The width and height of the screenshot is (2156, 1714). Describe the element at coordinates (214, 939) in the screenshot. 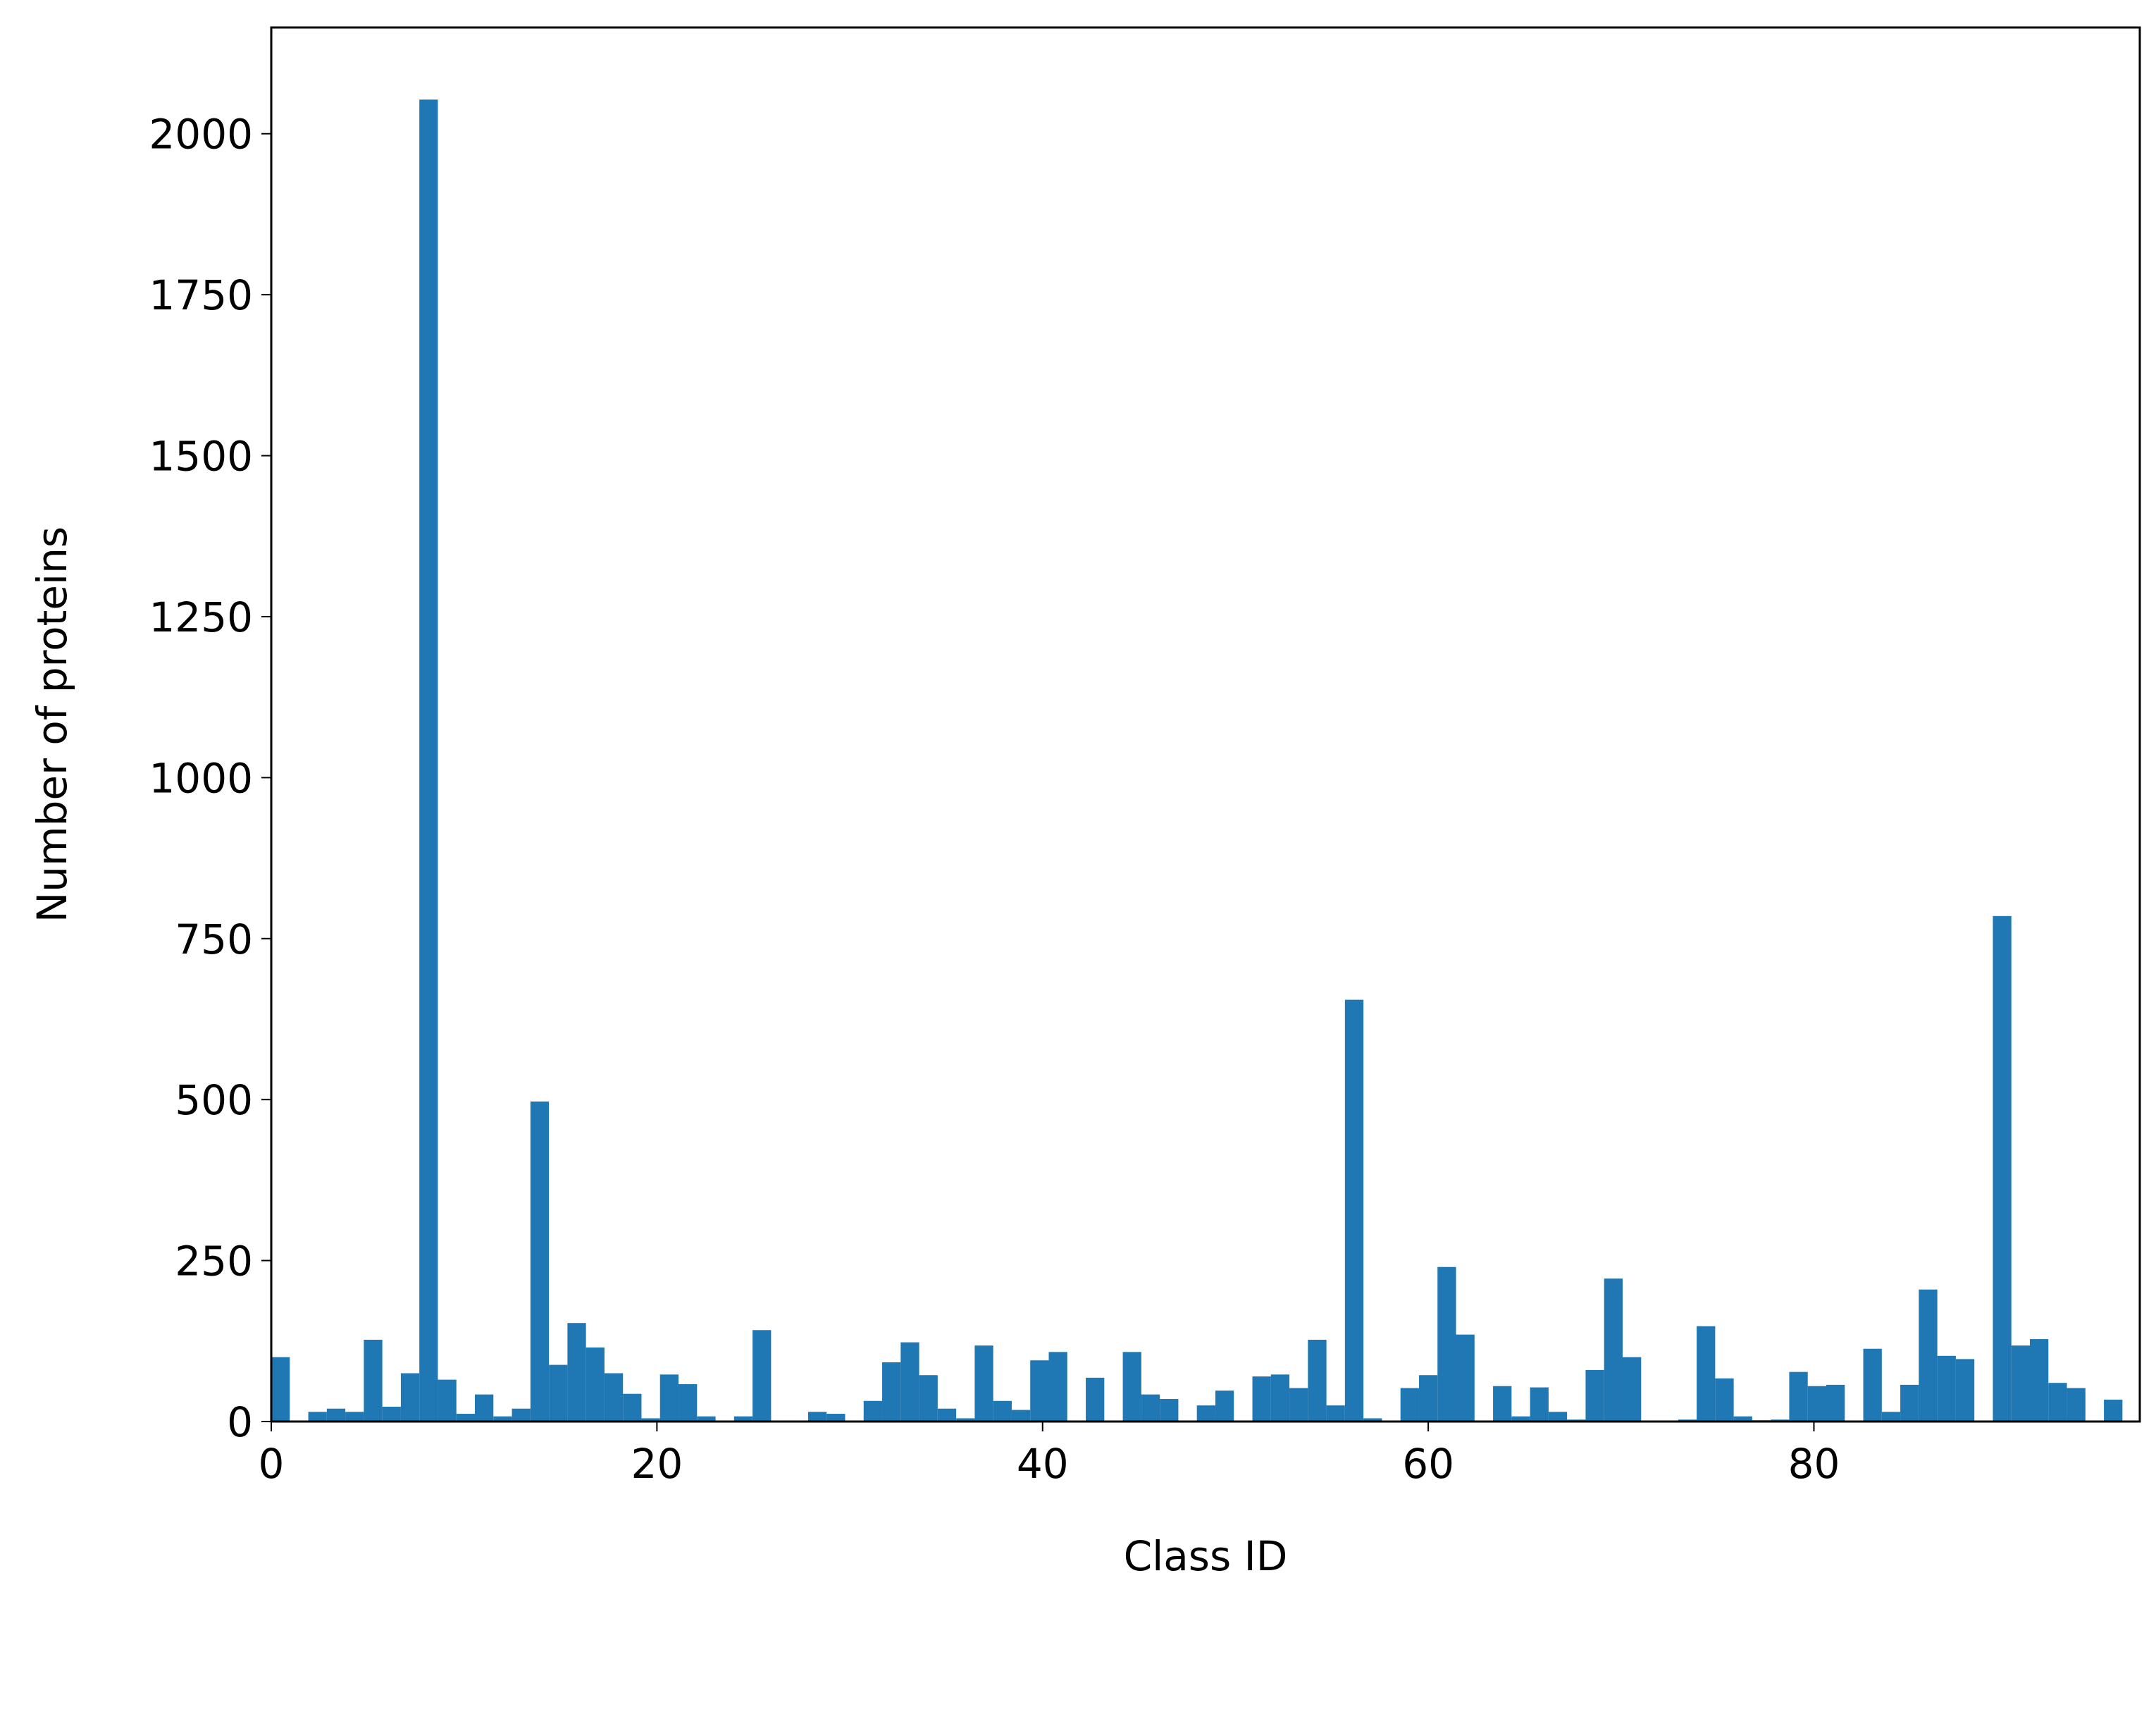

I see `y-tick-label: 750` at that location.